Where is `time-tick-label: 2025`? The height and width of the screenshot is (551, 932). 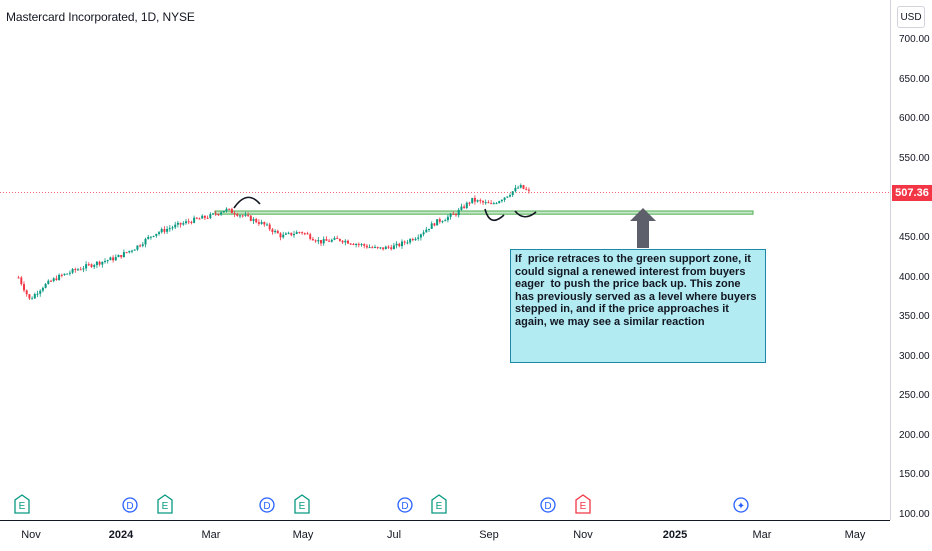 time-tick-label: 2025 is located at coordinates (675, 535).